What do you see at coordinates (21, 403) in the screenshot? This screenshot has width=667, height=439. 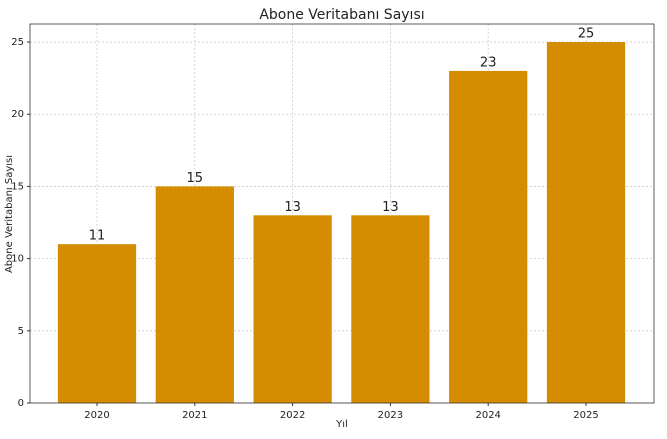 I see `y-tick-label: 0` at bounding box center [21, 403].